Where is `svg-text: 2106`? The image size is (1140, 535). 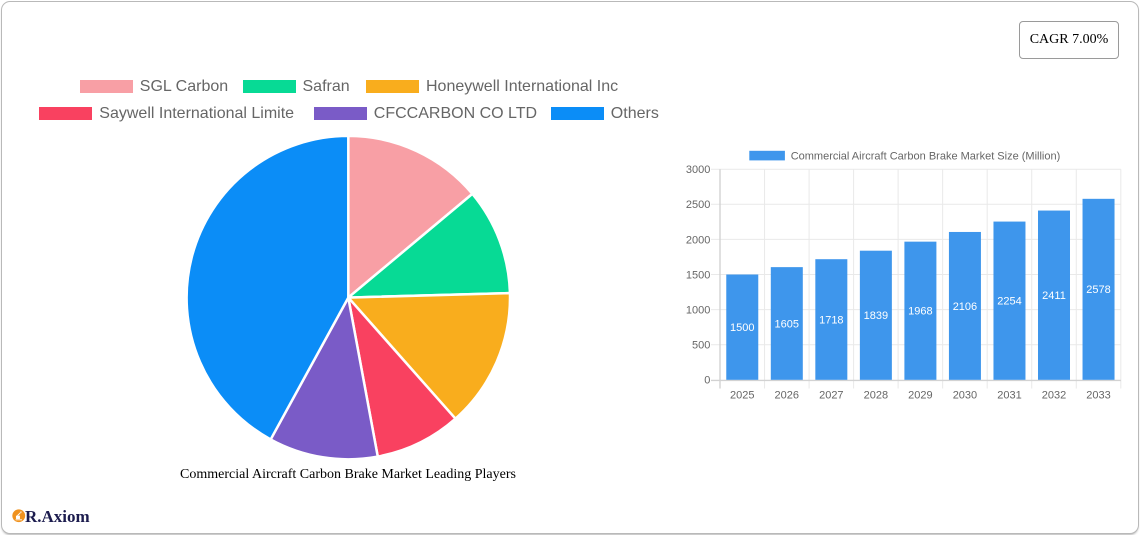 svg-text: 2106 is located at coordinates (965, 307).